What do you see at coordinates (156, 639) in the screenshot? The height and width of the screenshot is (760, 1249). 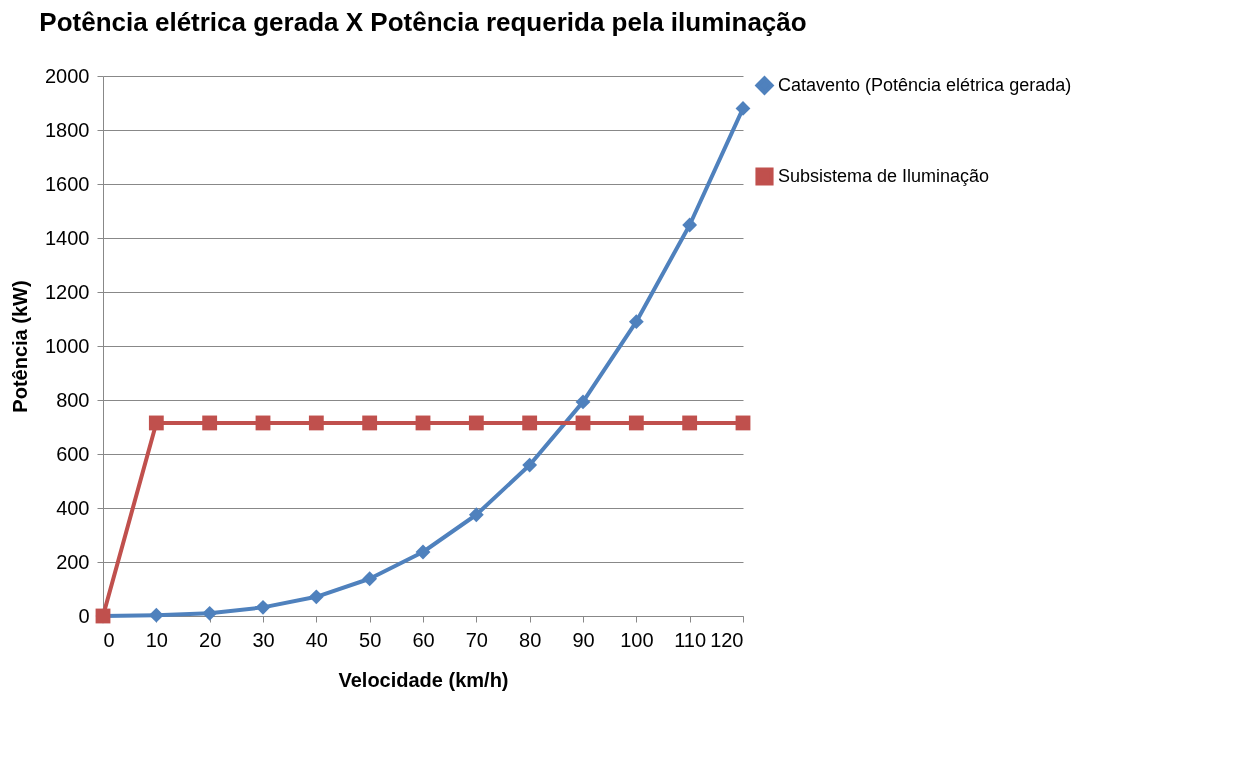 I see `x-tick-label: 10` at bounding box center [156, 639].